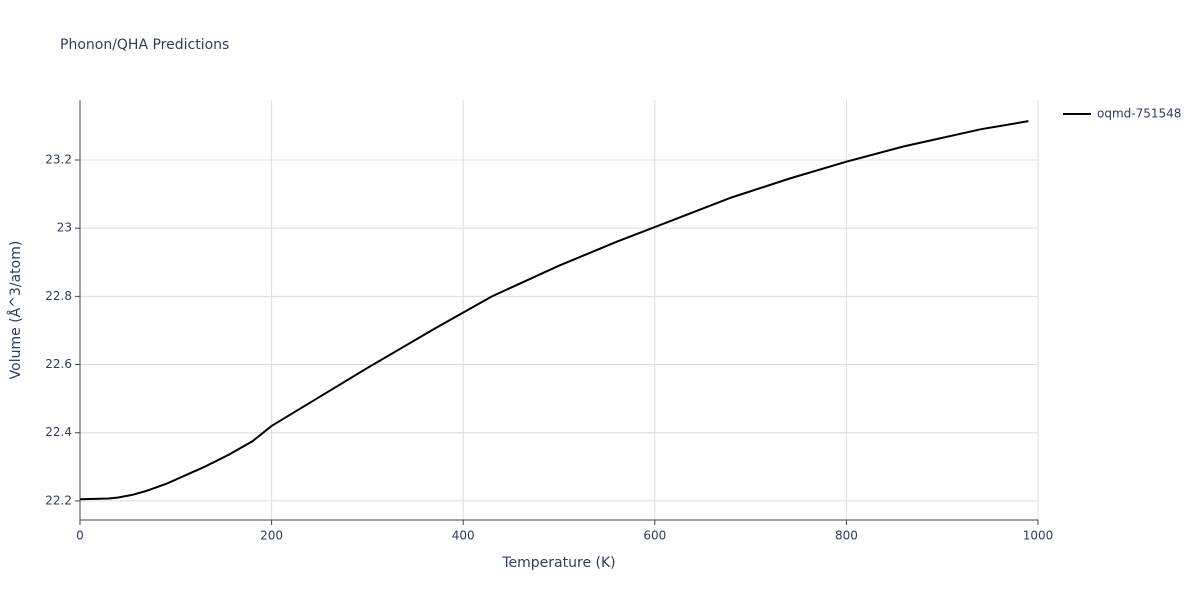 The width and height of the screenshot is (1200, 604). What do you see at coordinates (80, 536) in the screenshot?
I see `x-tick-label: 0` at bounding box center [80, 536].